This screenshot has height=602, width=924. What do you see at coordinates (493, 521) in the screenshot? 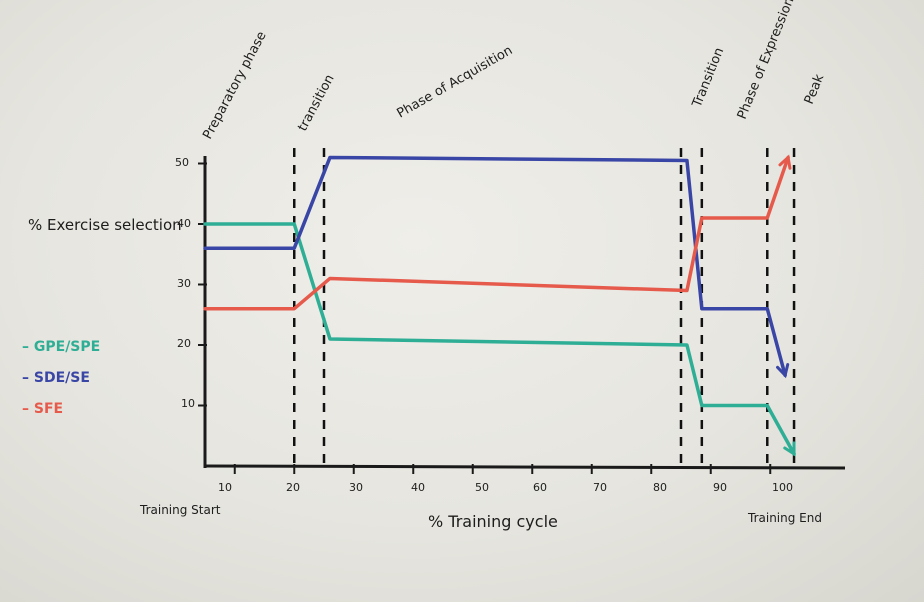
I see `x-axis-label: % Training cycle` at bounding box center [493, 521].